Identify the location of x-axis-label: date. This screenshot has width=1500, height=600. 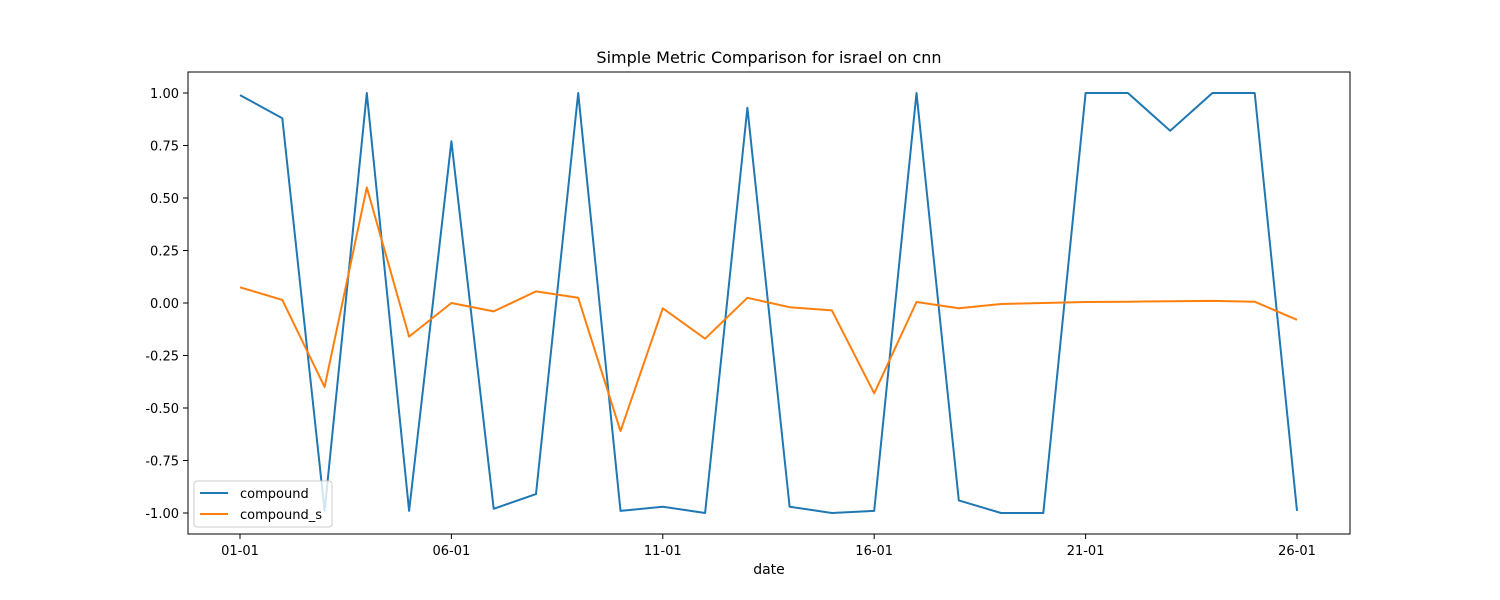
(769, 570).